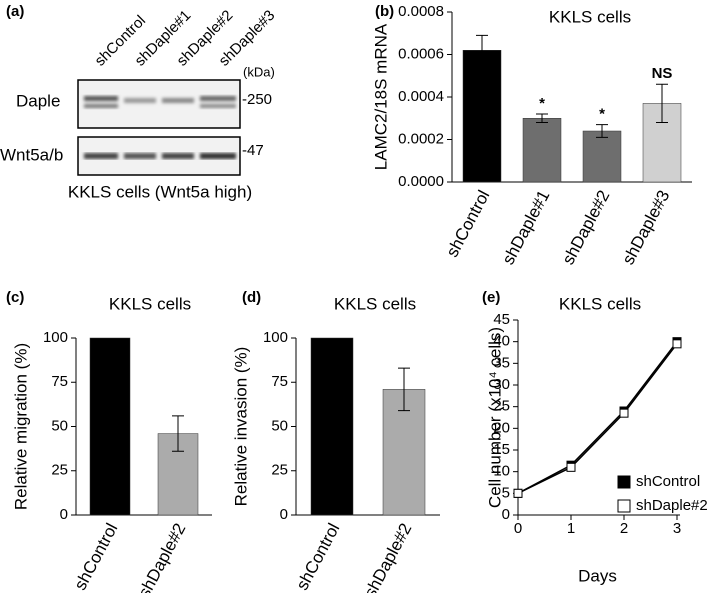 The image size is (709, 593). Describe the element at coordinates (20, 426) in the screenshot. I see `y-axis-label: Relative migration (%)` at that location.